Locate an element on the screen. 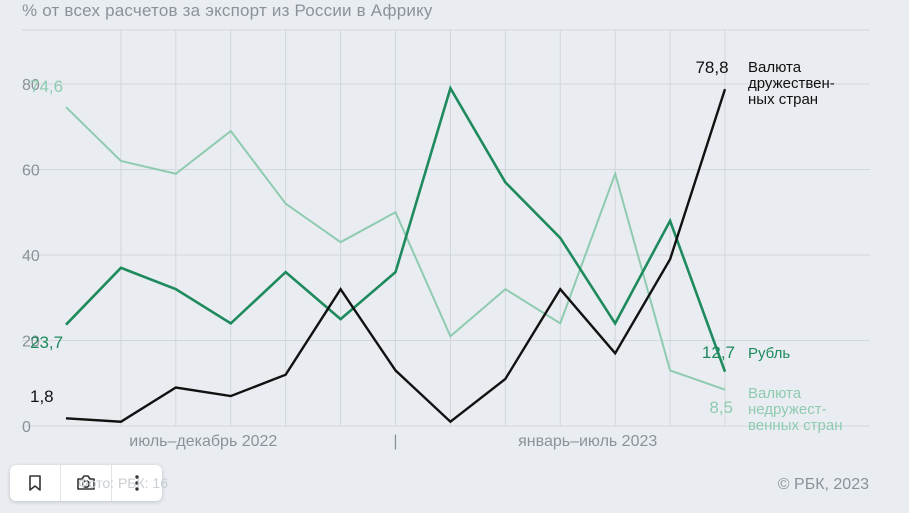  x-group-label: январь–июль 2023 is located at coordinates (587, 441).